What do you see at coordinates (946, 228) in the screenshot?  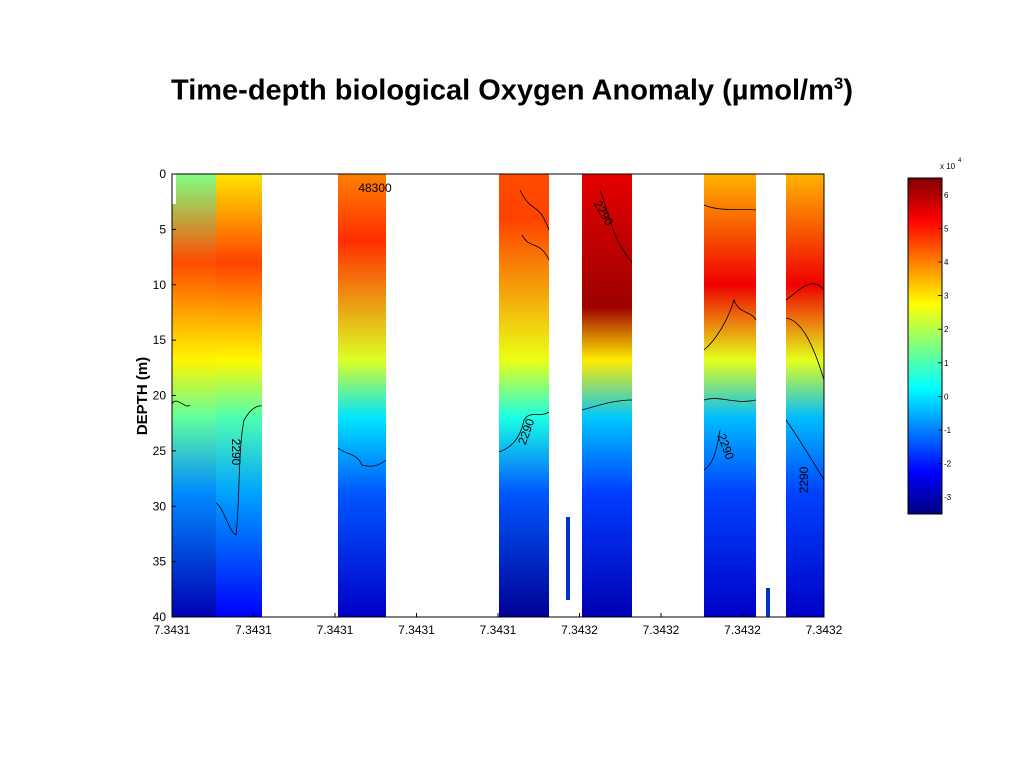 I see `colorbar-tick-label: 5` at bounding box center [946, 228].